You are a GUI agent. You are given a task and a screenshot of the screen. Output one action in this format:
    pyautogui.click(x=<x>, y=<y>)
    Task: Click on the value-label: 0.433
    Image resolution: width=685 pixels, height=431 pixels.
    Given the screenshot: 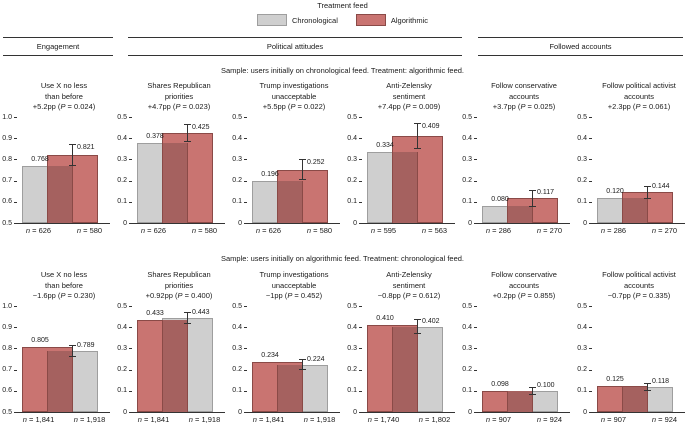 What is the action you would take?
    pyautogui.click(x=155, y=314)
    